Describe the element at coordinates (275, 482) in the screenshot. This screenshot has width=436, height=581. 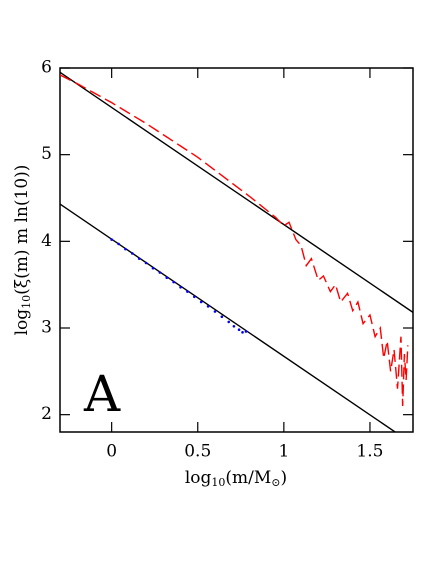
I see `x-label-sym: ⊙` at that location.